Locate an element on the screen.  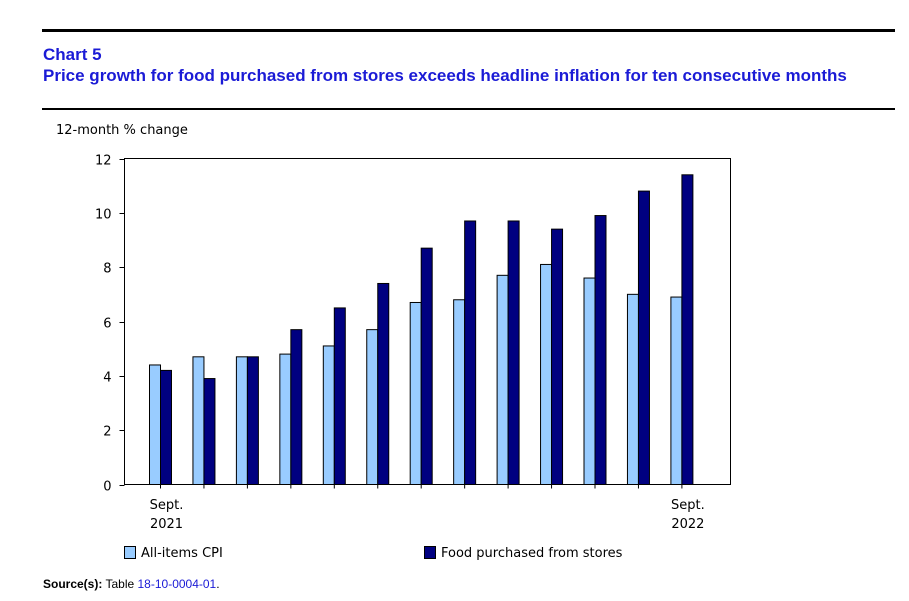
x-tick-label-year: 2022 is located at coordinates (687, 524).